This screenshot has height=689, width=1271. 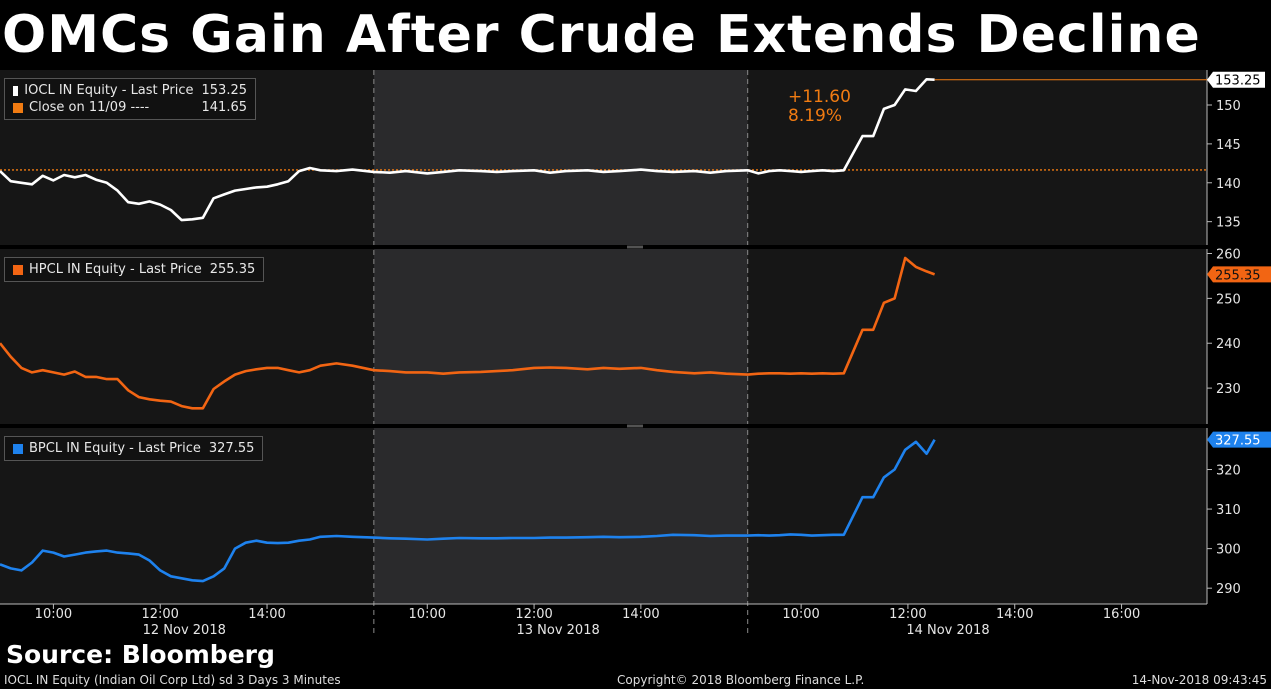 What do you see at coordinates (1228, 589) in the screenshot?
I see `y-tick-label: 290` at bounding box center [1228, 589].